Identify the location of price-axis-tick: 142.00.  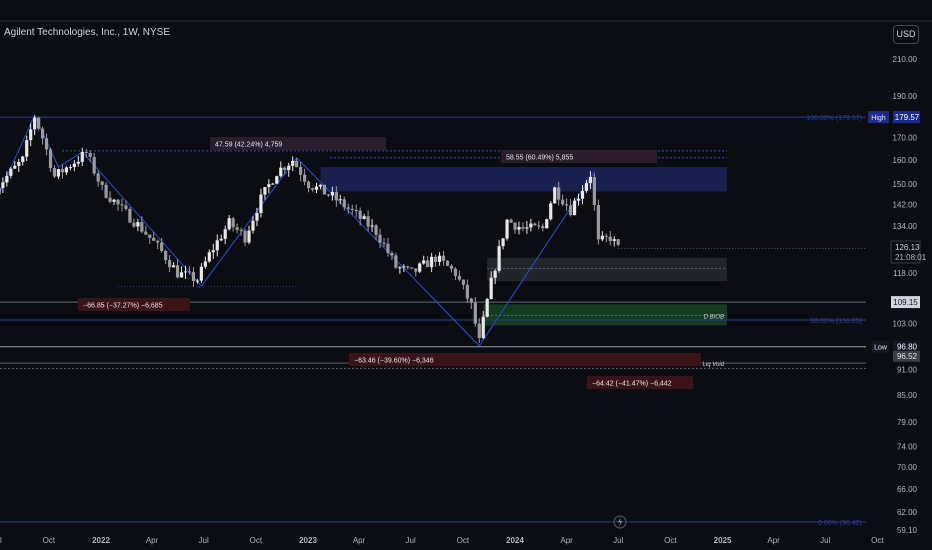
(905, 204).